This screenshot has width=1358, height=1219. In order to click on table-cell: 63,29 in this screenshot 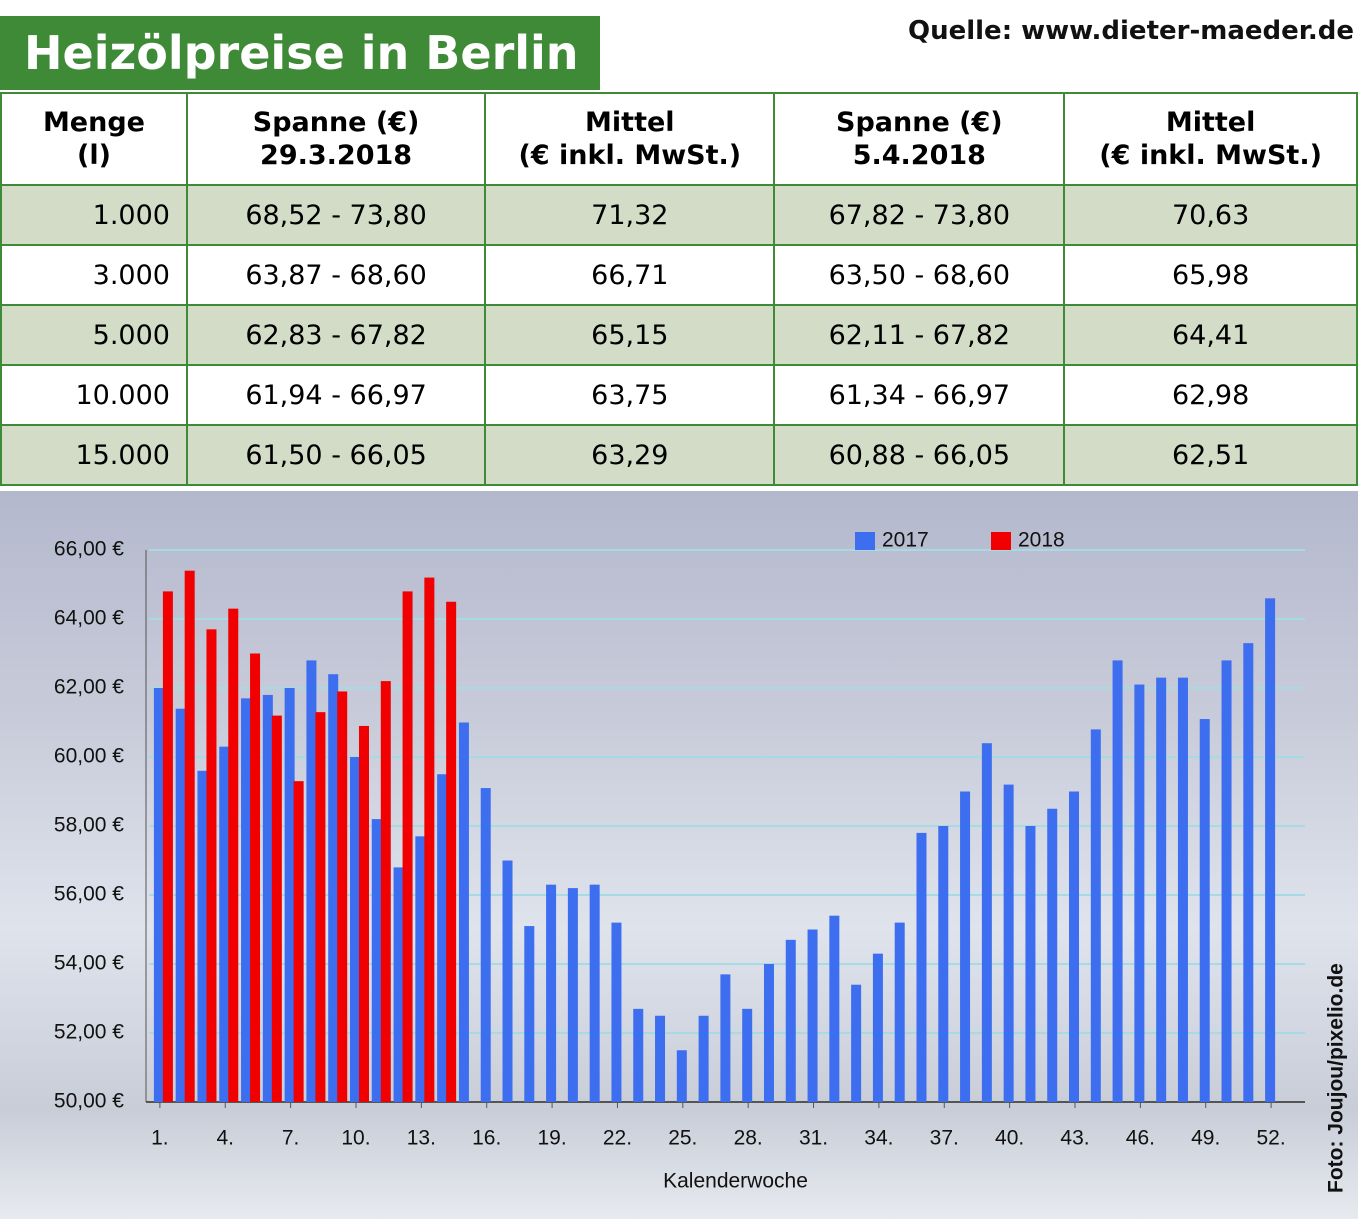, I will do `click(630, 455)`.